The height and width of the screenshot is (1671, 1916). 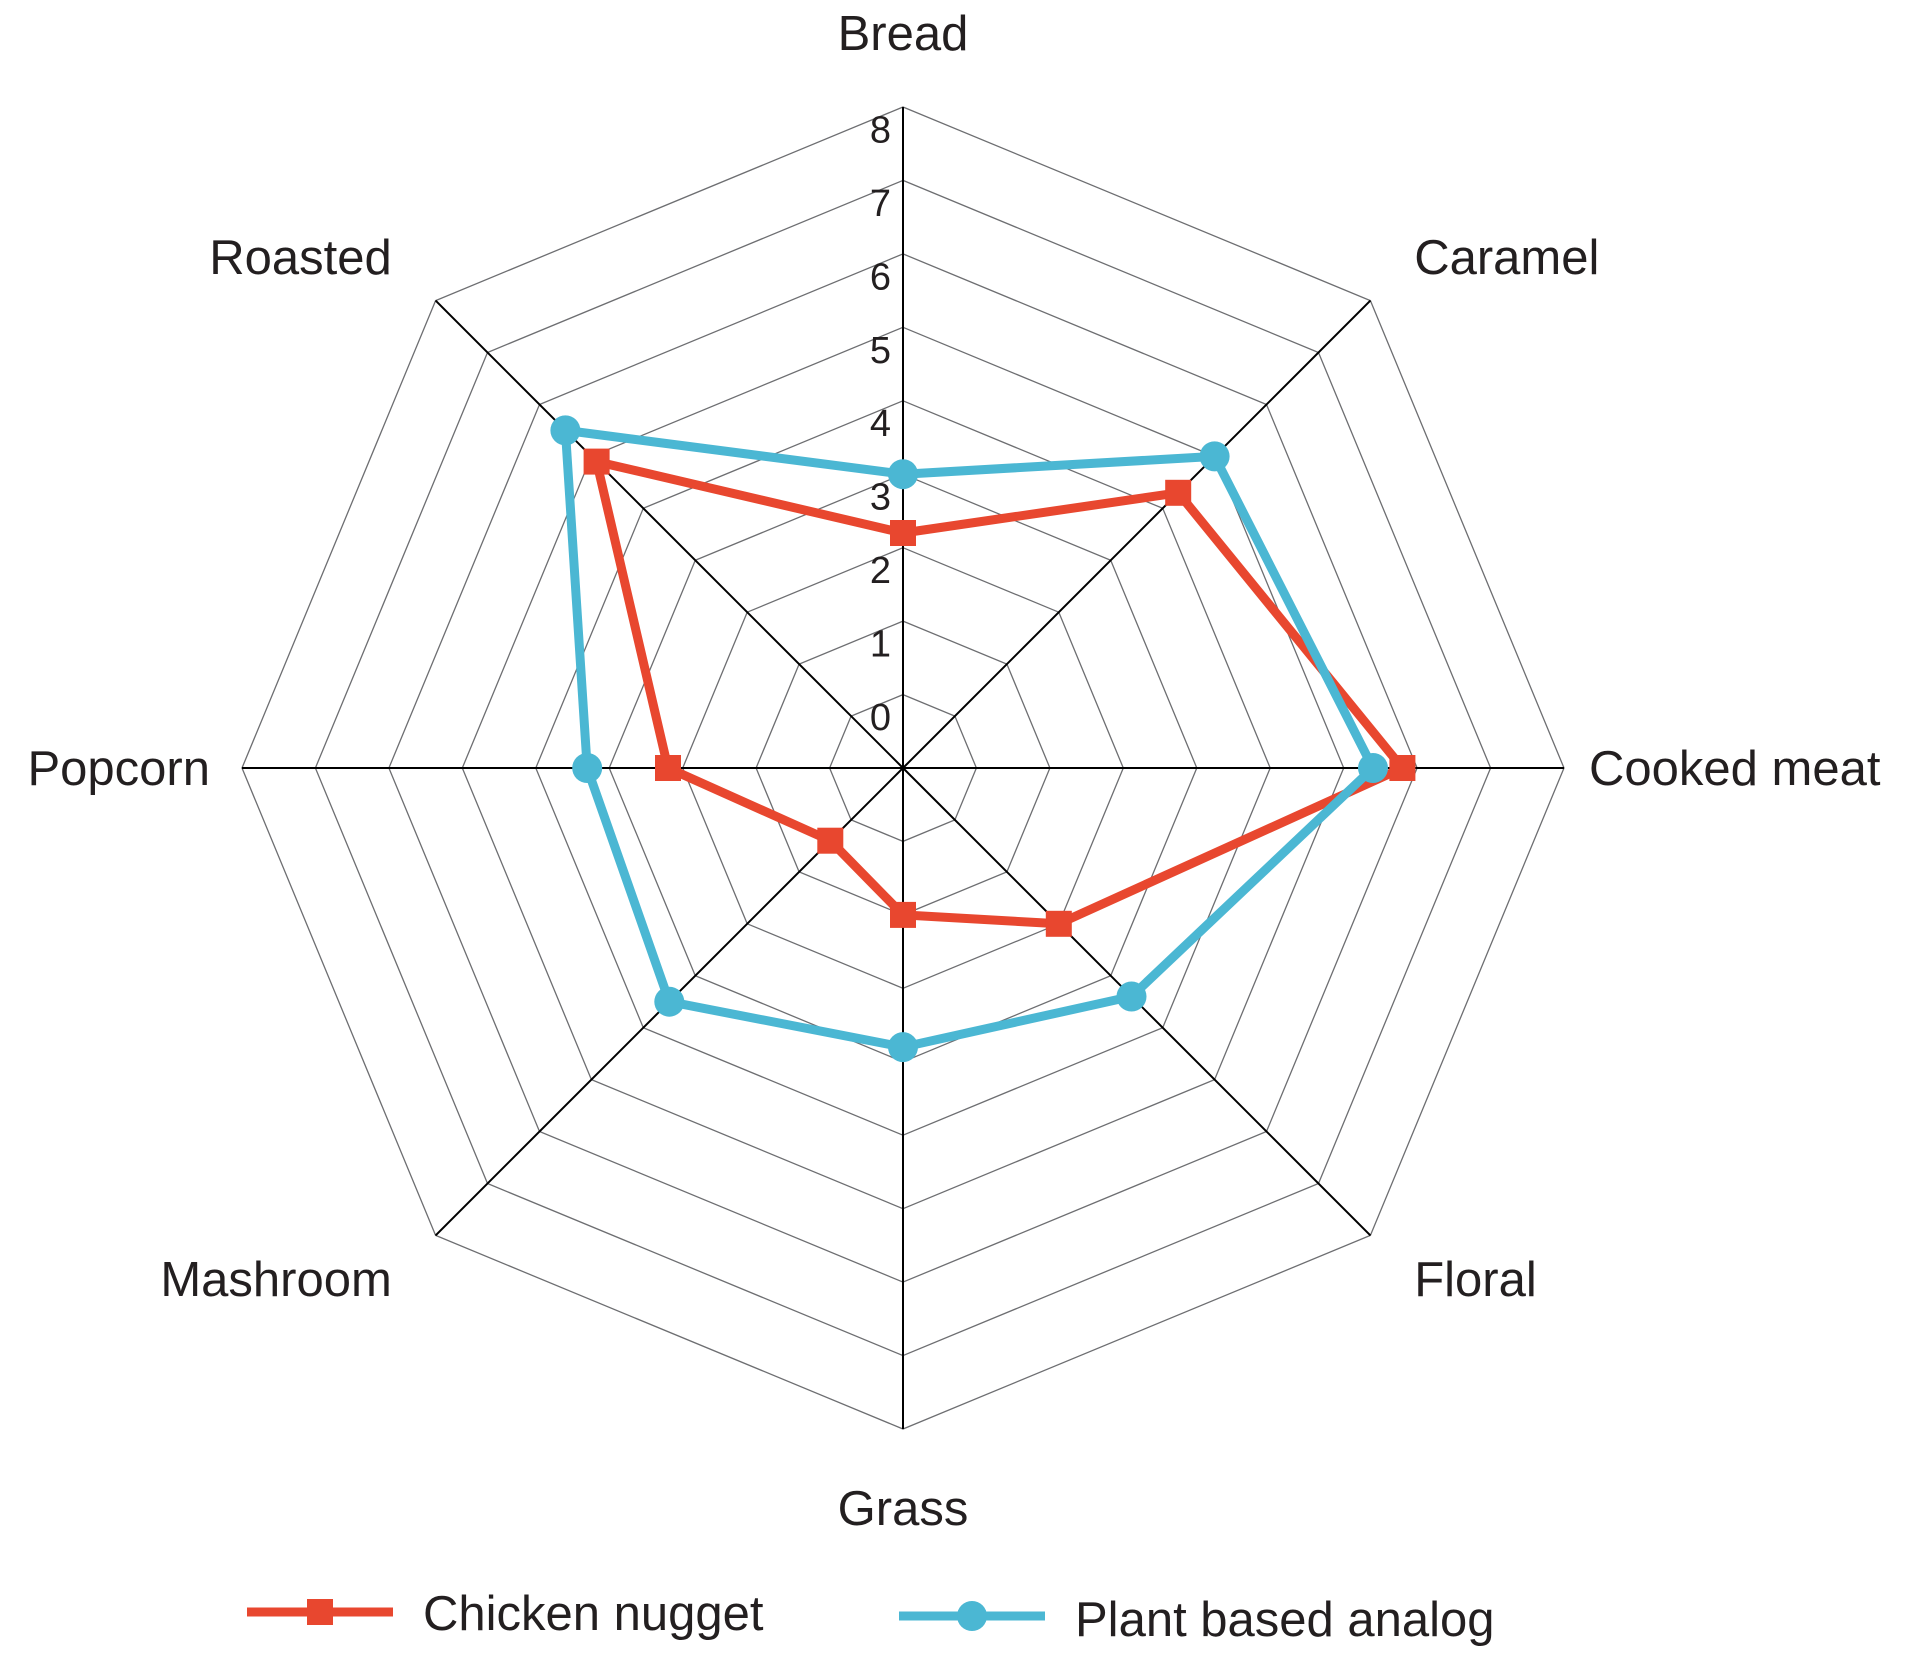 I want to click on axis-label: Caramel, so click(x=1506, y=258).